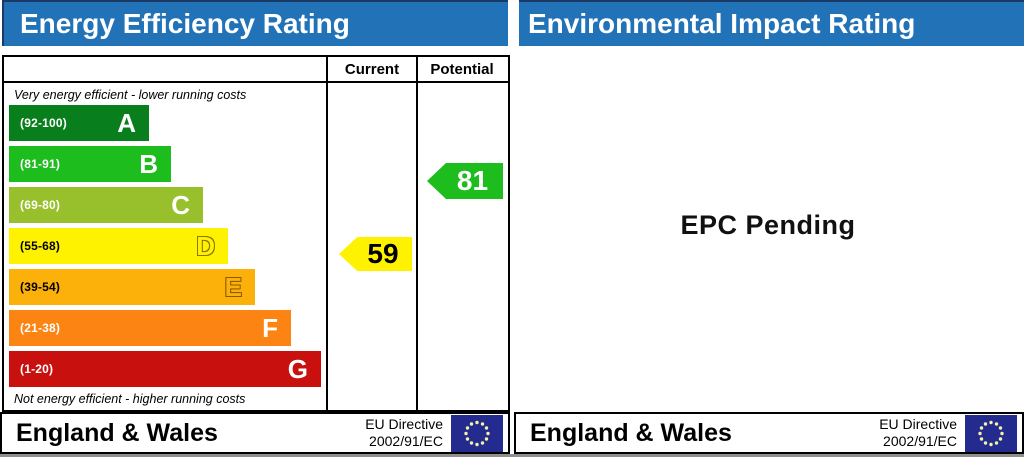 The image size is (1024, 457). I want to click on band-f-range: (21-38), so click(40, 328).